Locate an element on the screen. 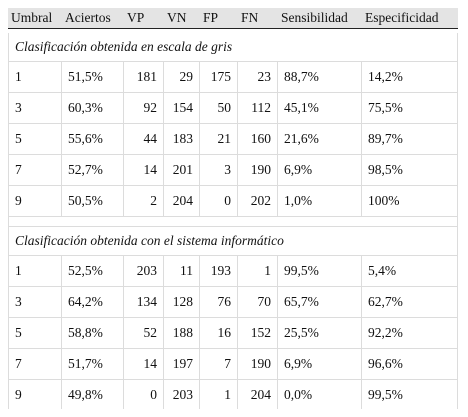 The width and height of the screenshot is (468, 417). header-cell: Sensibilidad is located at coordinates (320, 18).